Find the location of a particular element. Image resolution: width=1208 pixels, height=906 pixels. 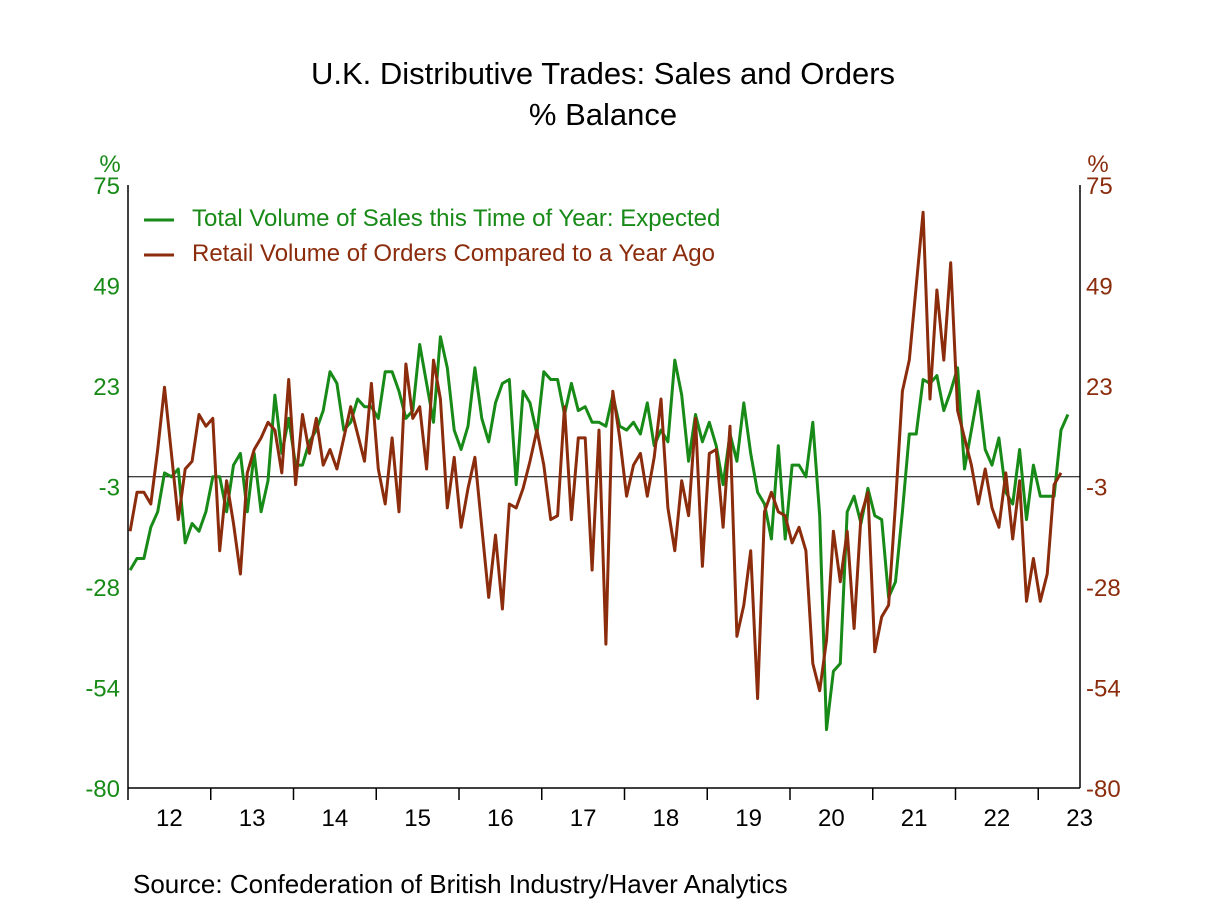

right-y-tick-label: 49 is located at coordinates (1099, 287).